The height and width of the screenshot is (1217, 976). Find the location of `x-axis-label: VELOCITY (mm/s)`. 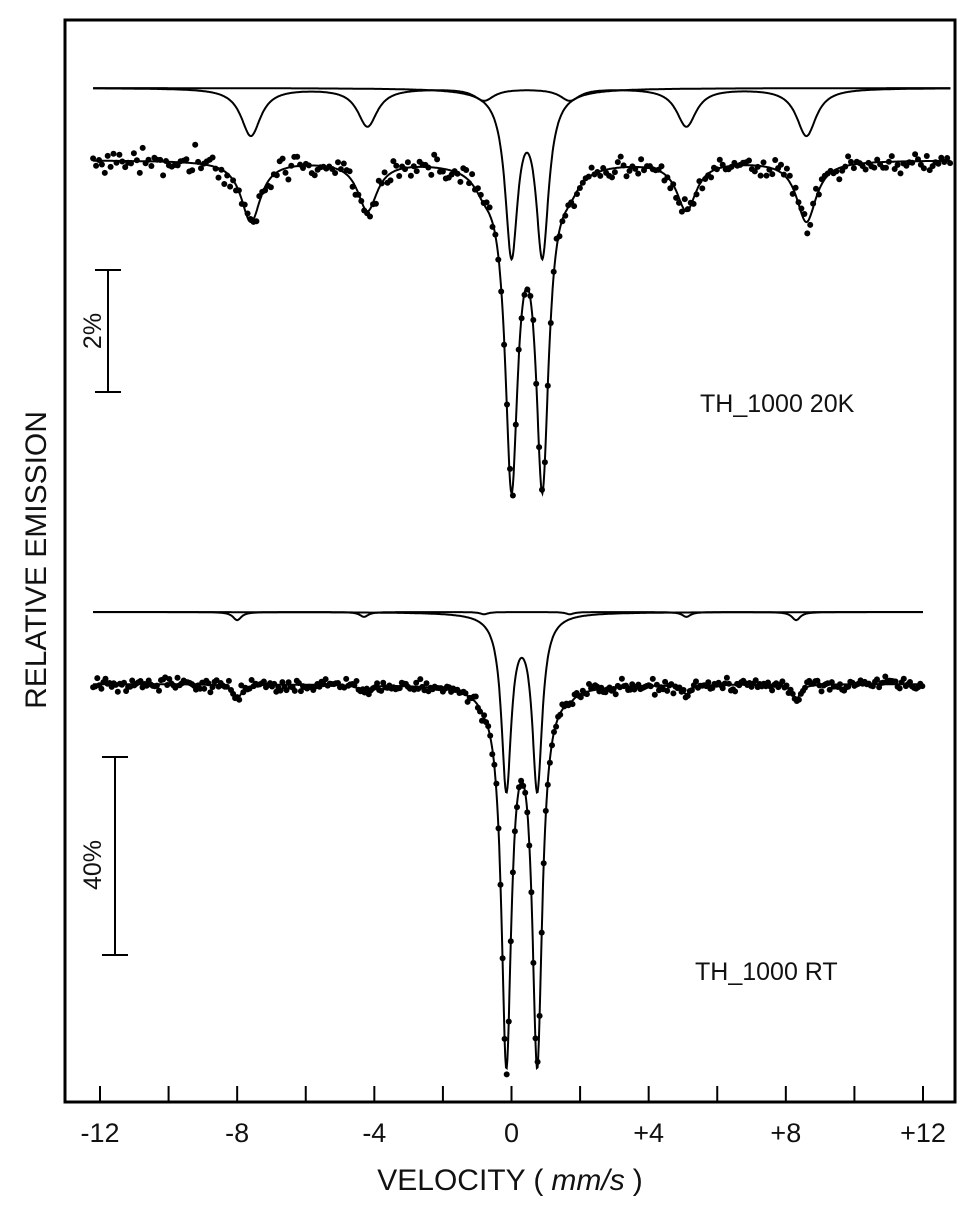

x-axis-label: VELOCITY (mm/s) is located at coordinates (510, 1180).